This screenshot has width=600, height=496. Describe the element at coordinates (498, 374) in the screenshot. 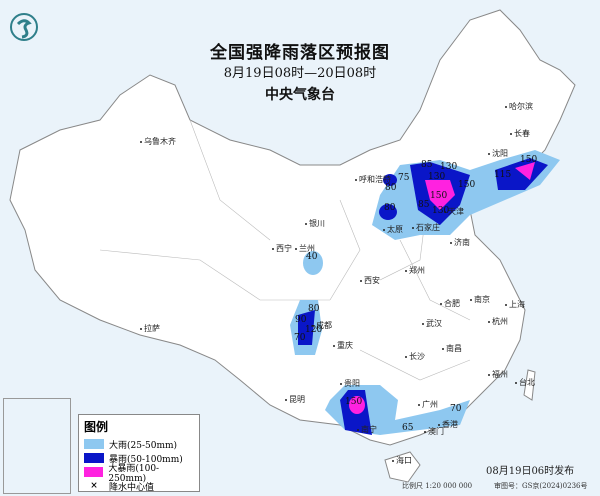

I see `city-label: 福州` at that location.